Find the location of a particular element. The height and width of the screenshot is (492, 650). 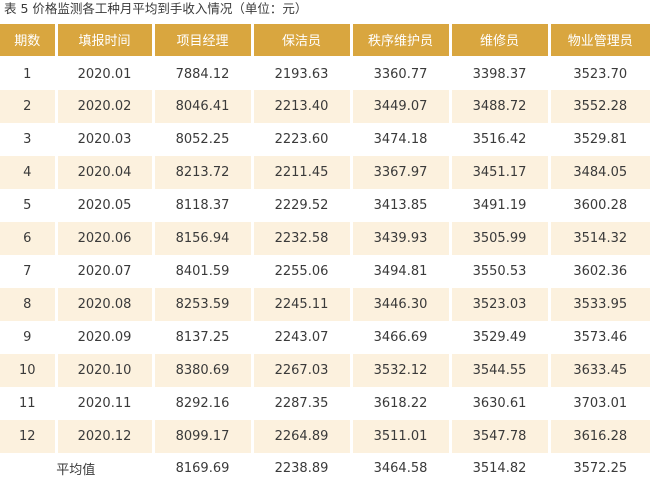

cell-security-guard: 3466.69 is located at coordinates (399, 337).